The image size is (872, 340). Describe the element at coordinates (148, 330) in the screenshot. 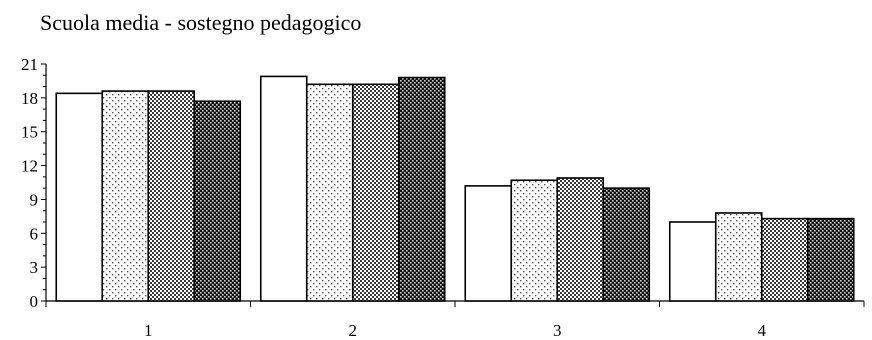

I see `x-tick-label: 1` at that location.